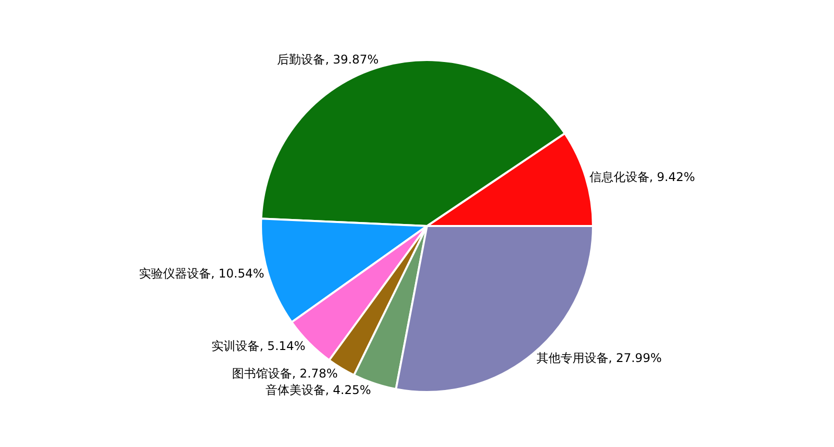 This screenshot has width=834, height=447. I want to click on slice-label: 音体美设备, 4.25%, so click(318, 389).